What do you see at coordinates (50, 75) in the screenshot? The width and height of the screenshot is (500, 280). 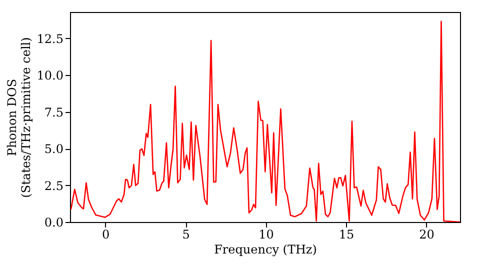 I see `y-tick-label: 10.0` at bounding box center [50, 75].